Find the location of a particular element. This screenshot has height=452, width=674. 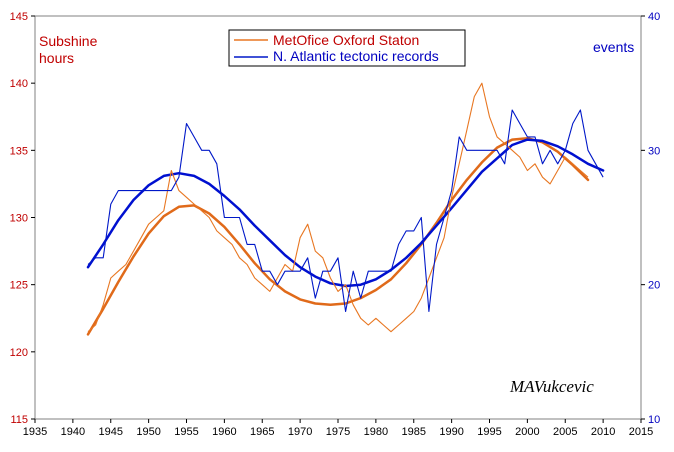

y-left-tick-label: 120 is located at coordinates (19, 353).